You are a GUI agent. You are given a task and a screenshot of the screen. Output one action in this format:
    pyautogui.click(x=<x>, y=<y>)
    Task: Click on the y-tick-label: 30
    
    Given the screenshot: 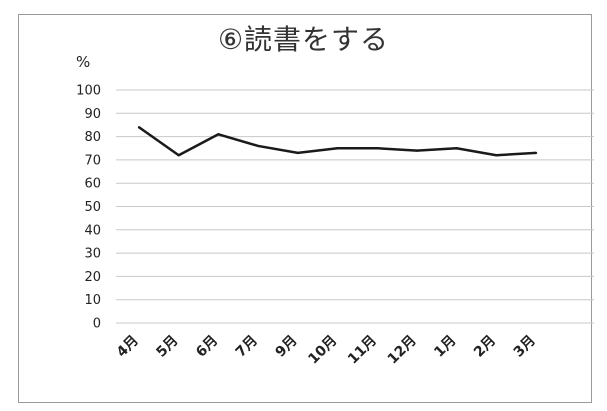 What is the action you would take?
    pyautogui.click(x=92, y=254)
    